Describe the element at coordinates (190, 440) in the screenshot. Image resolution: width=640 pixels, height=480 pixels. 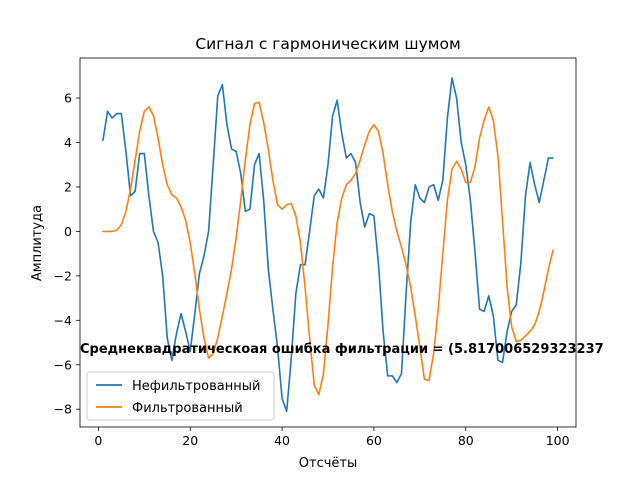
I see `x-tick-label: 20` at that location.